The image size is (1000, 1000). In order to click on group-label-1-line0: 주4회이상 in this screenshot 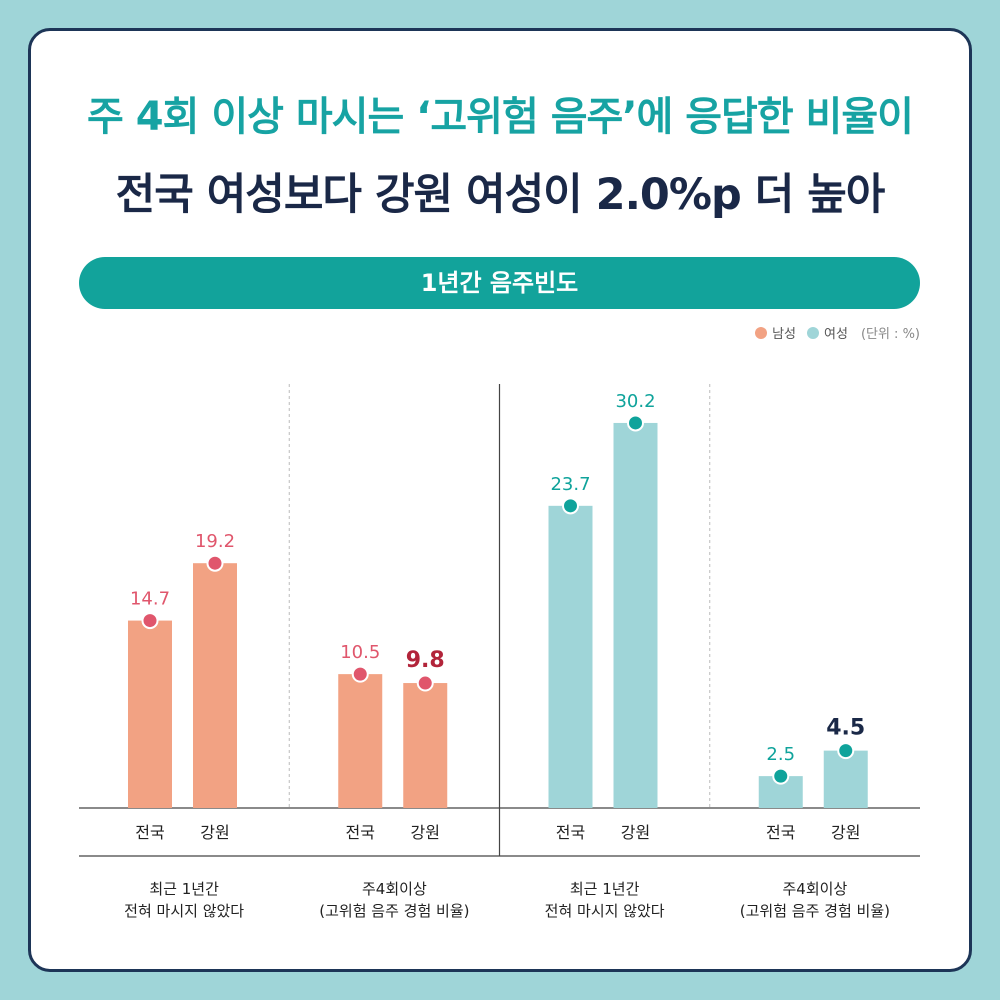, I will do `click(394, 889)`.